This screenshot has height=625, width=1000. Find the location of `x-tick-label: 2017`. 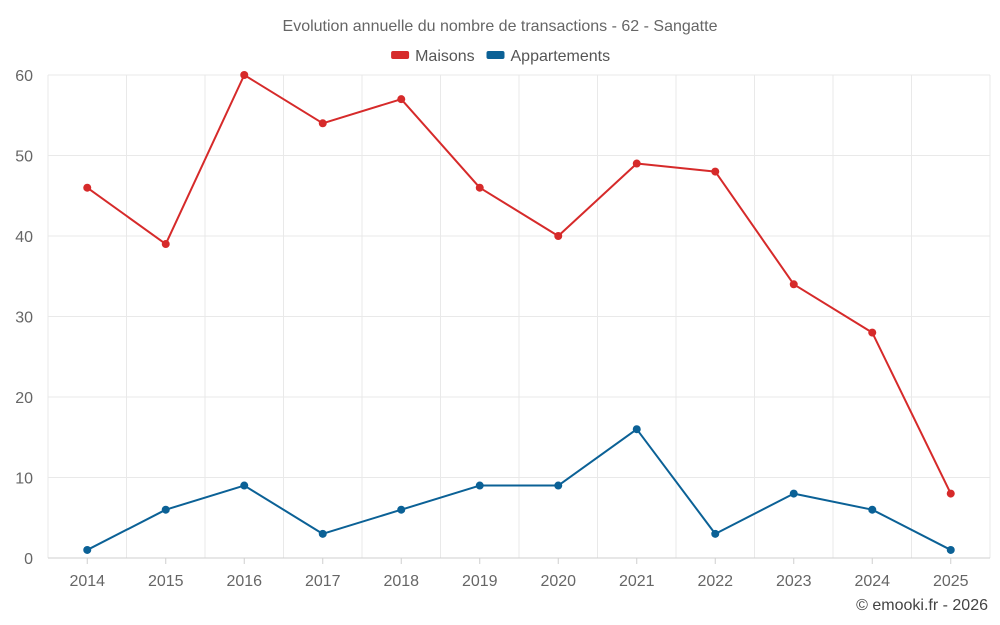

x-tick-label: 2017 is located at coordinates (323, 581).